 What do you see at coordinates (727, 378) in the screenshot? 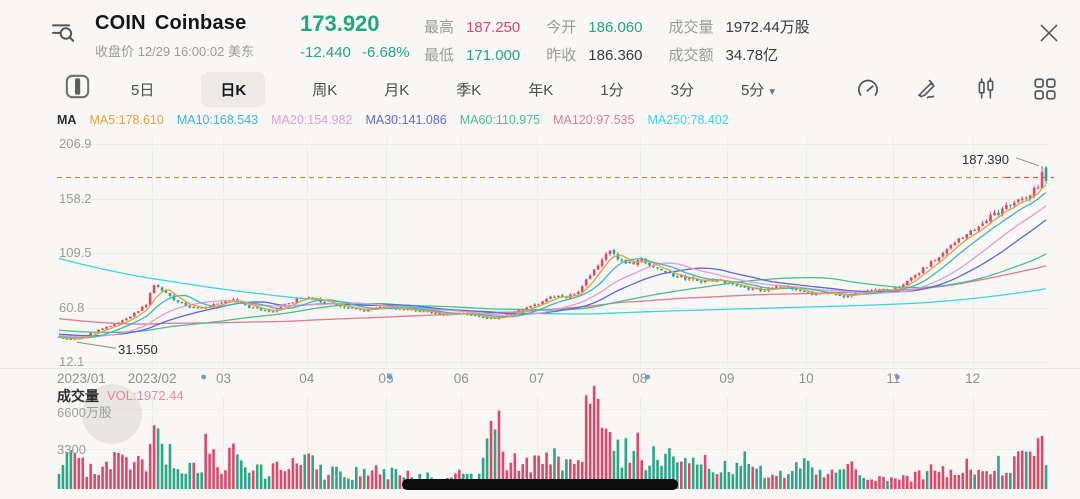
I see `x-axis-tick-8: 09` at bounding box center [727, 378].